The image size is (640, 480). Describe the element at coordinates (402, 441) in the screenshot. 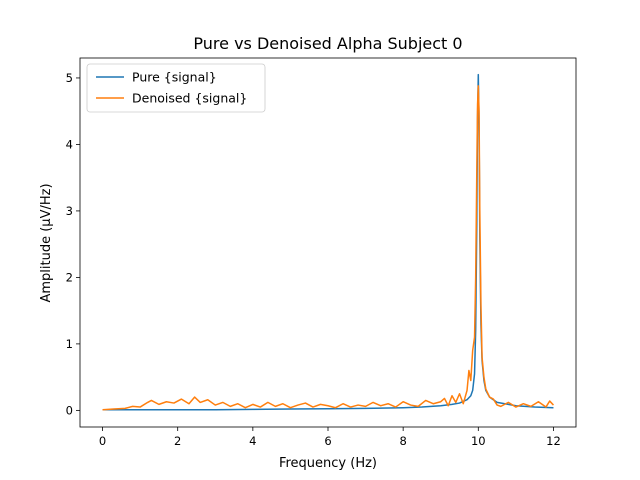

I see `x-tick-label: 8` at that location.